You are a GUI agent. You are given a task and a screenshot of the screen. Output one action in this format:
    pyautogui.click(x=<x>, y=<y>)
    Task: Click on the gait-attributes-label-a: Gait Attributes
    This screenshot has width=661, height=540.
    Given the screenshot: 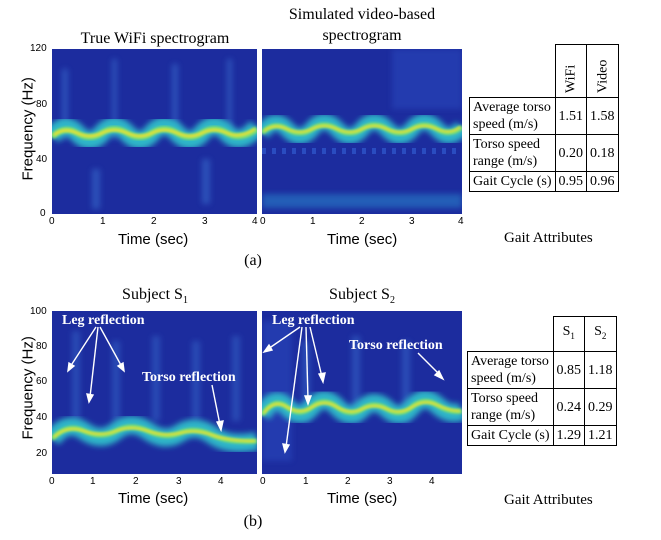 What is the action you would take?
    pyautogui.click(x=548, y=238)
    